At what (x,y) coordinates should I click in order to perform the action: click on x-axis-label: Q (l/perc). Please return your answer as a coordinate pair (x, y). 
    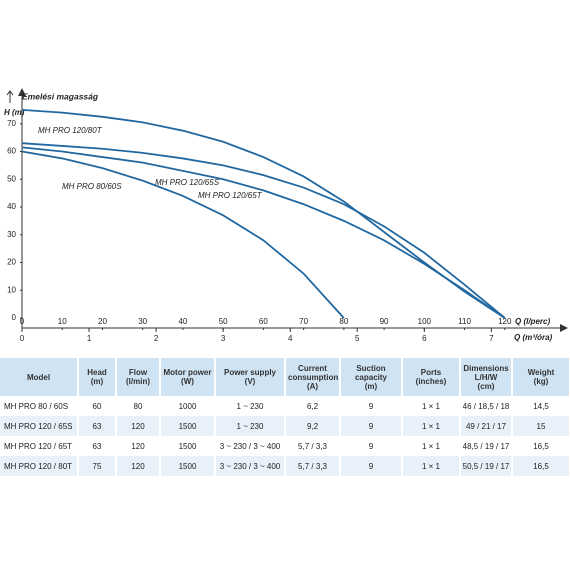
    Looking at the image, I should click on (532, 321).